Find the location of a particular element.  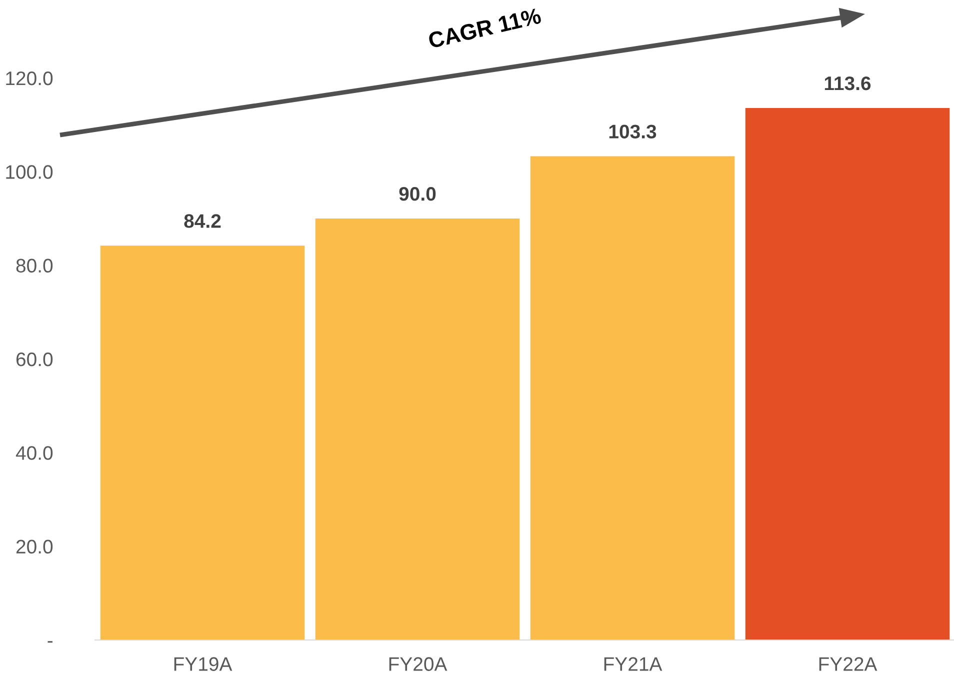

y-tick-label: 100.0 is located at coordinates (29, 172).